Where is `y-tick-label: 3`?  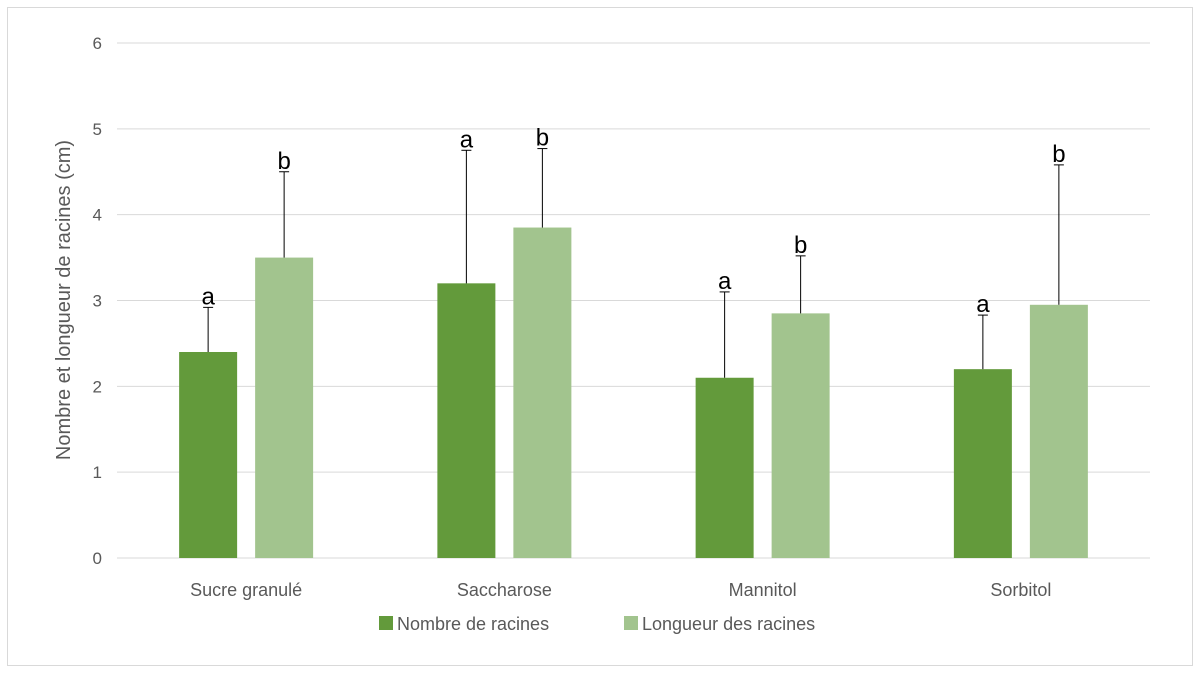 y-tick-label: 3 is located at coordinates (97, 301).